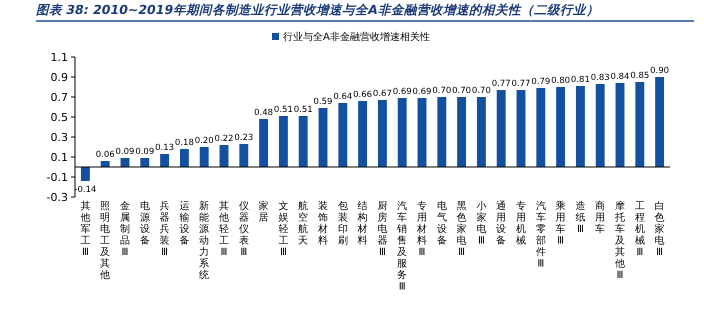  I want to click on data-label: 0.48, so click(264, 113).